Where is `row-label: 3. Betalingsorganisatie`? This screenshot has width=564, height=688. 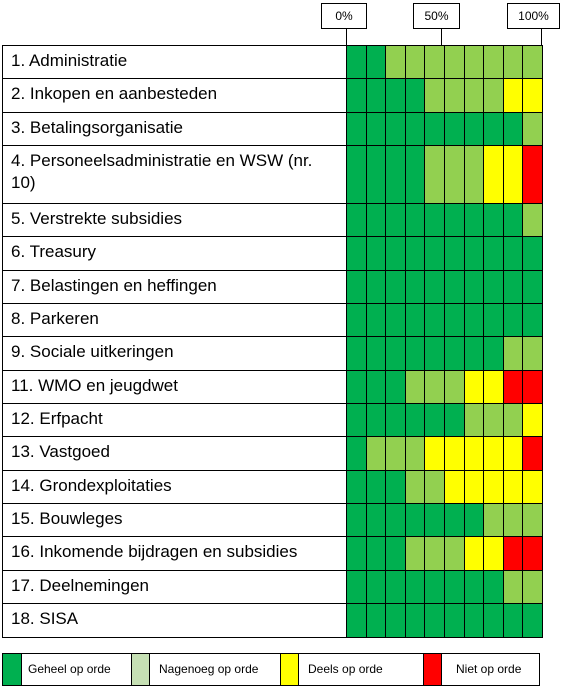
row-label: 3. Betalingsorganisatie is located at coordinates (175, 129).